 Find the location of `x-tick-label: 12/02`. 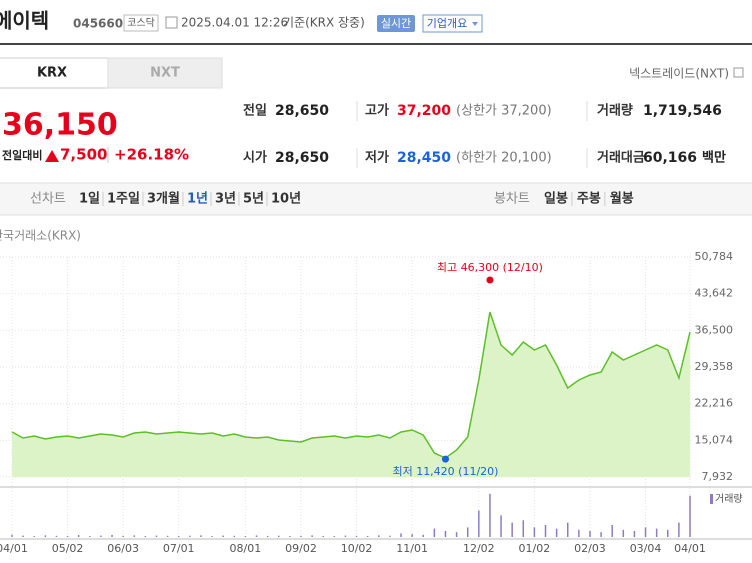

x-tick-label: 12/02 is located at coordinates (479, 548).